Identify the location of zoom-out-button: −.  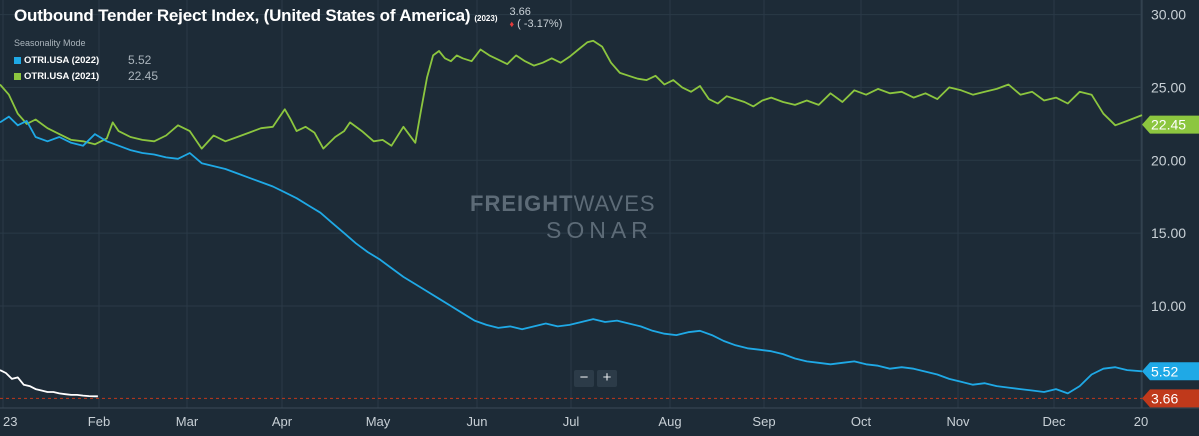
(584, 378).